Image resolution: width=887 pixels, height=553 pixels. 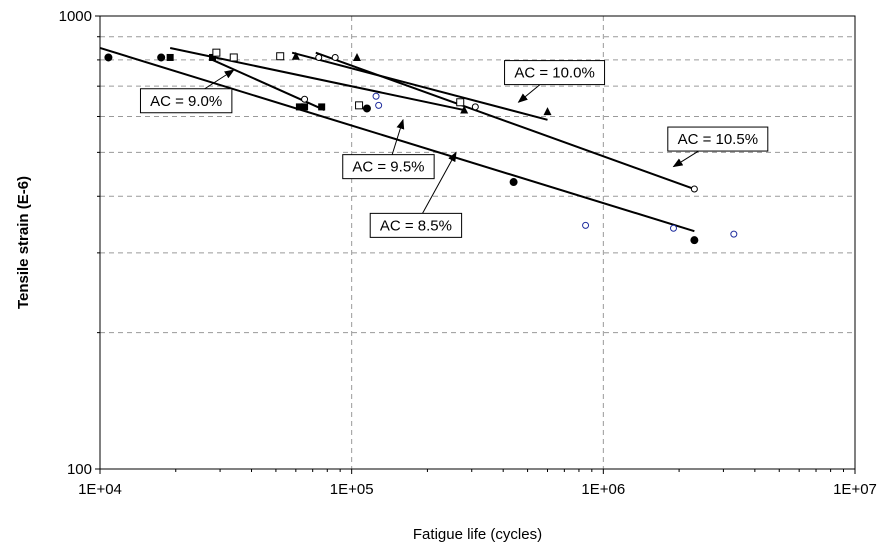 I want to click on annotation-label: AC = 9.5%, so click(x=388, y=167).